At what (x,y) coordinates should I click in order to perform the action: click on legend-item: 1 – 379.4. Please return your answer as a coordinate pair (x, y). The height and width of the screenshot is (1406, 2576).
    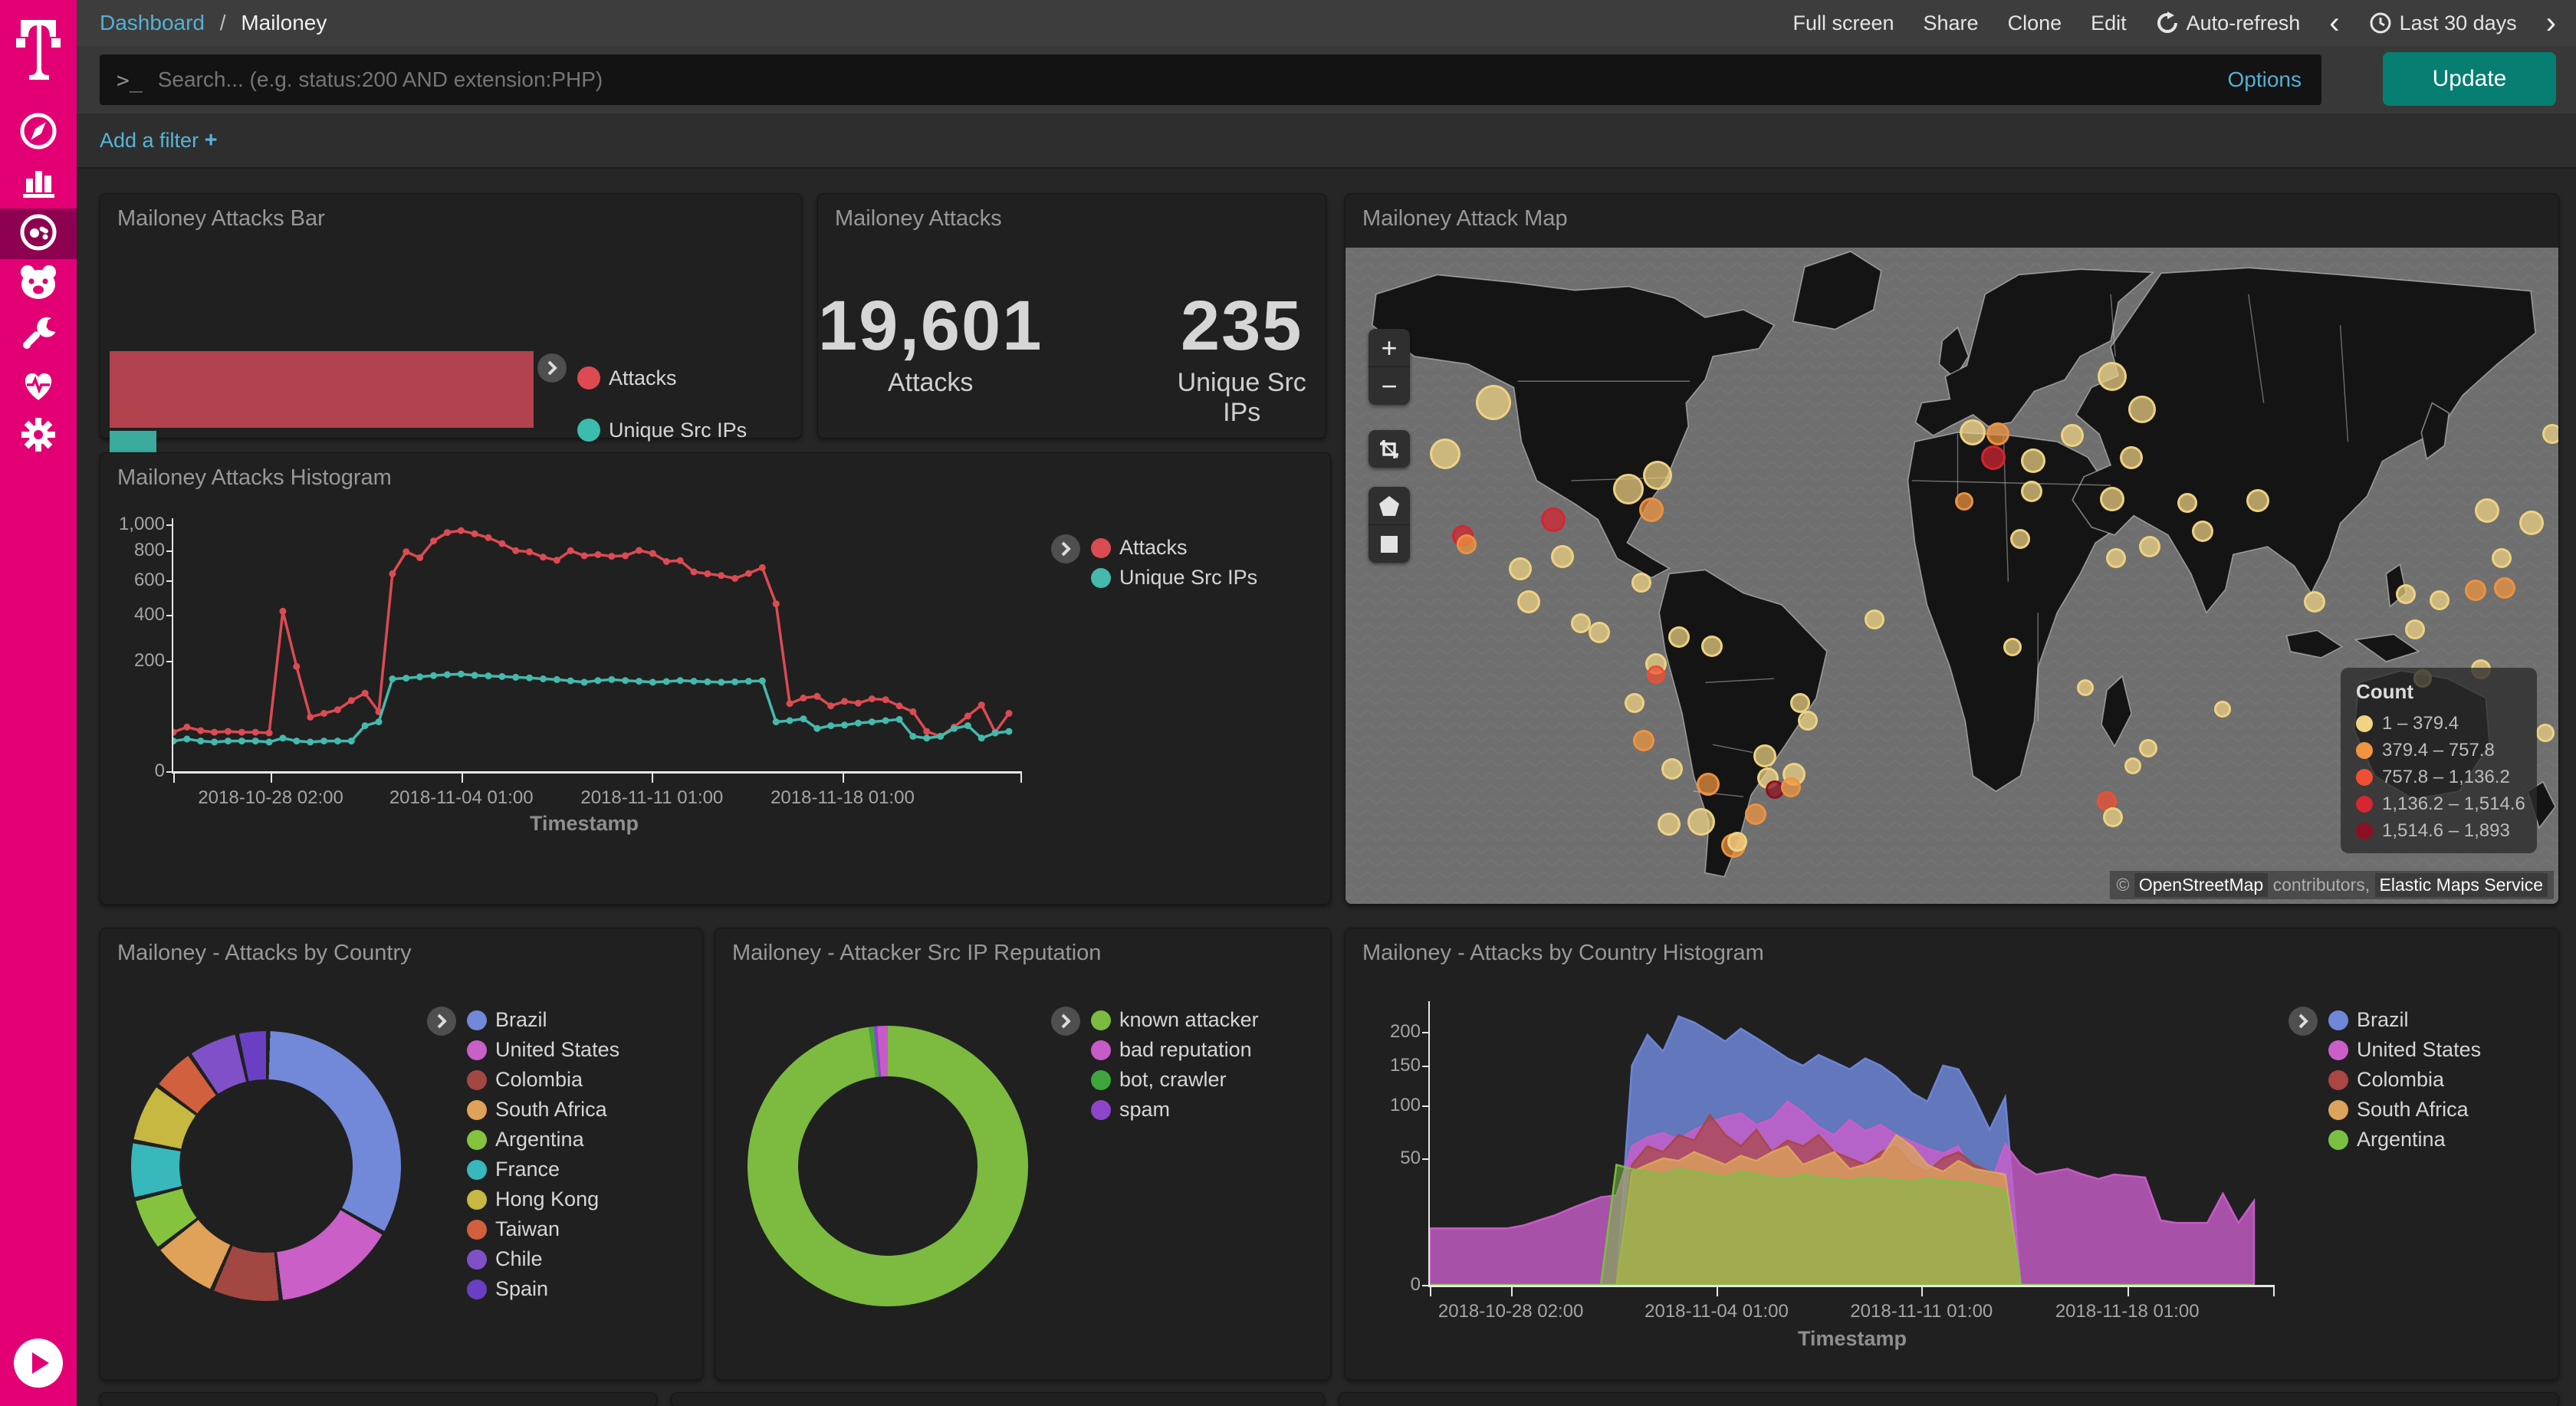
    Looking at the image, I should click on (2446, 723).